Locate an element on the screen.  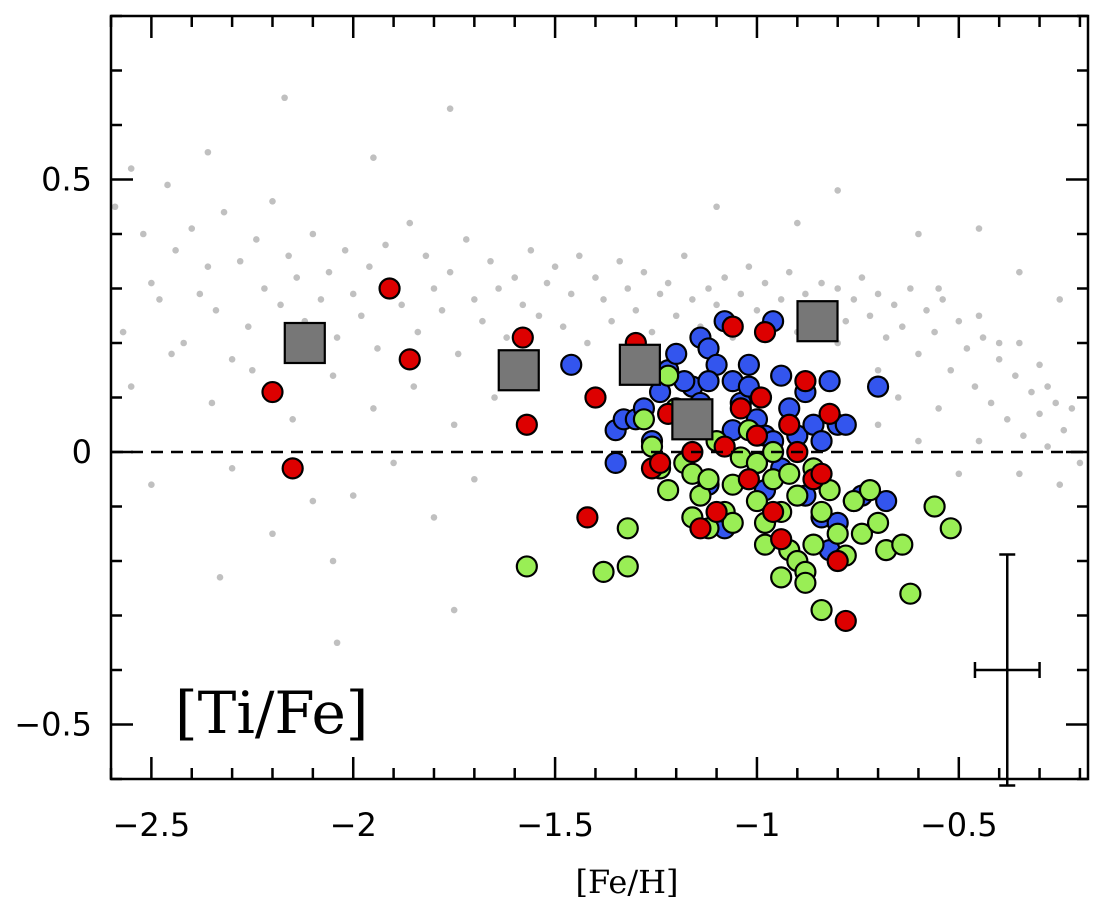
x-tick-label: −1 is located at coordinates (756, 825).